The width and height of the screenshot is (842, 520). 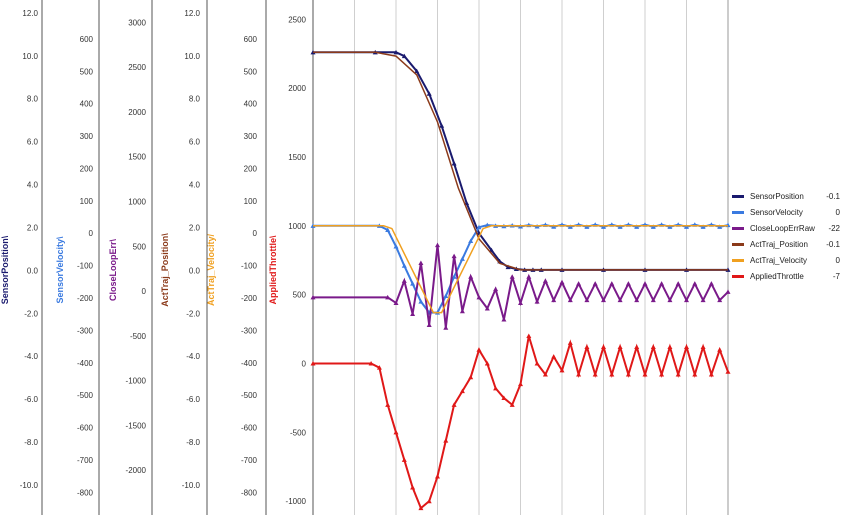 I want to click on tick-label-velocity: -400, so click(x=85, y=363).